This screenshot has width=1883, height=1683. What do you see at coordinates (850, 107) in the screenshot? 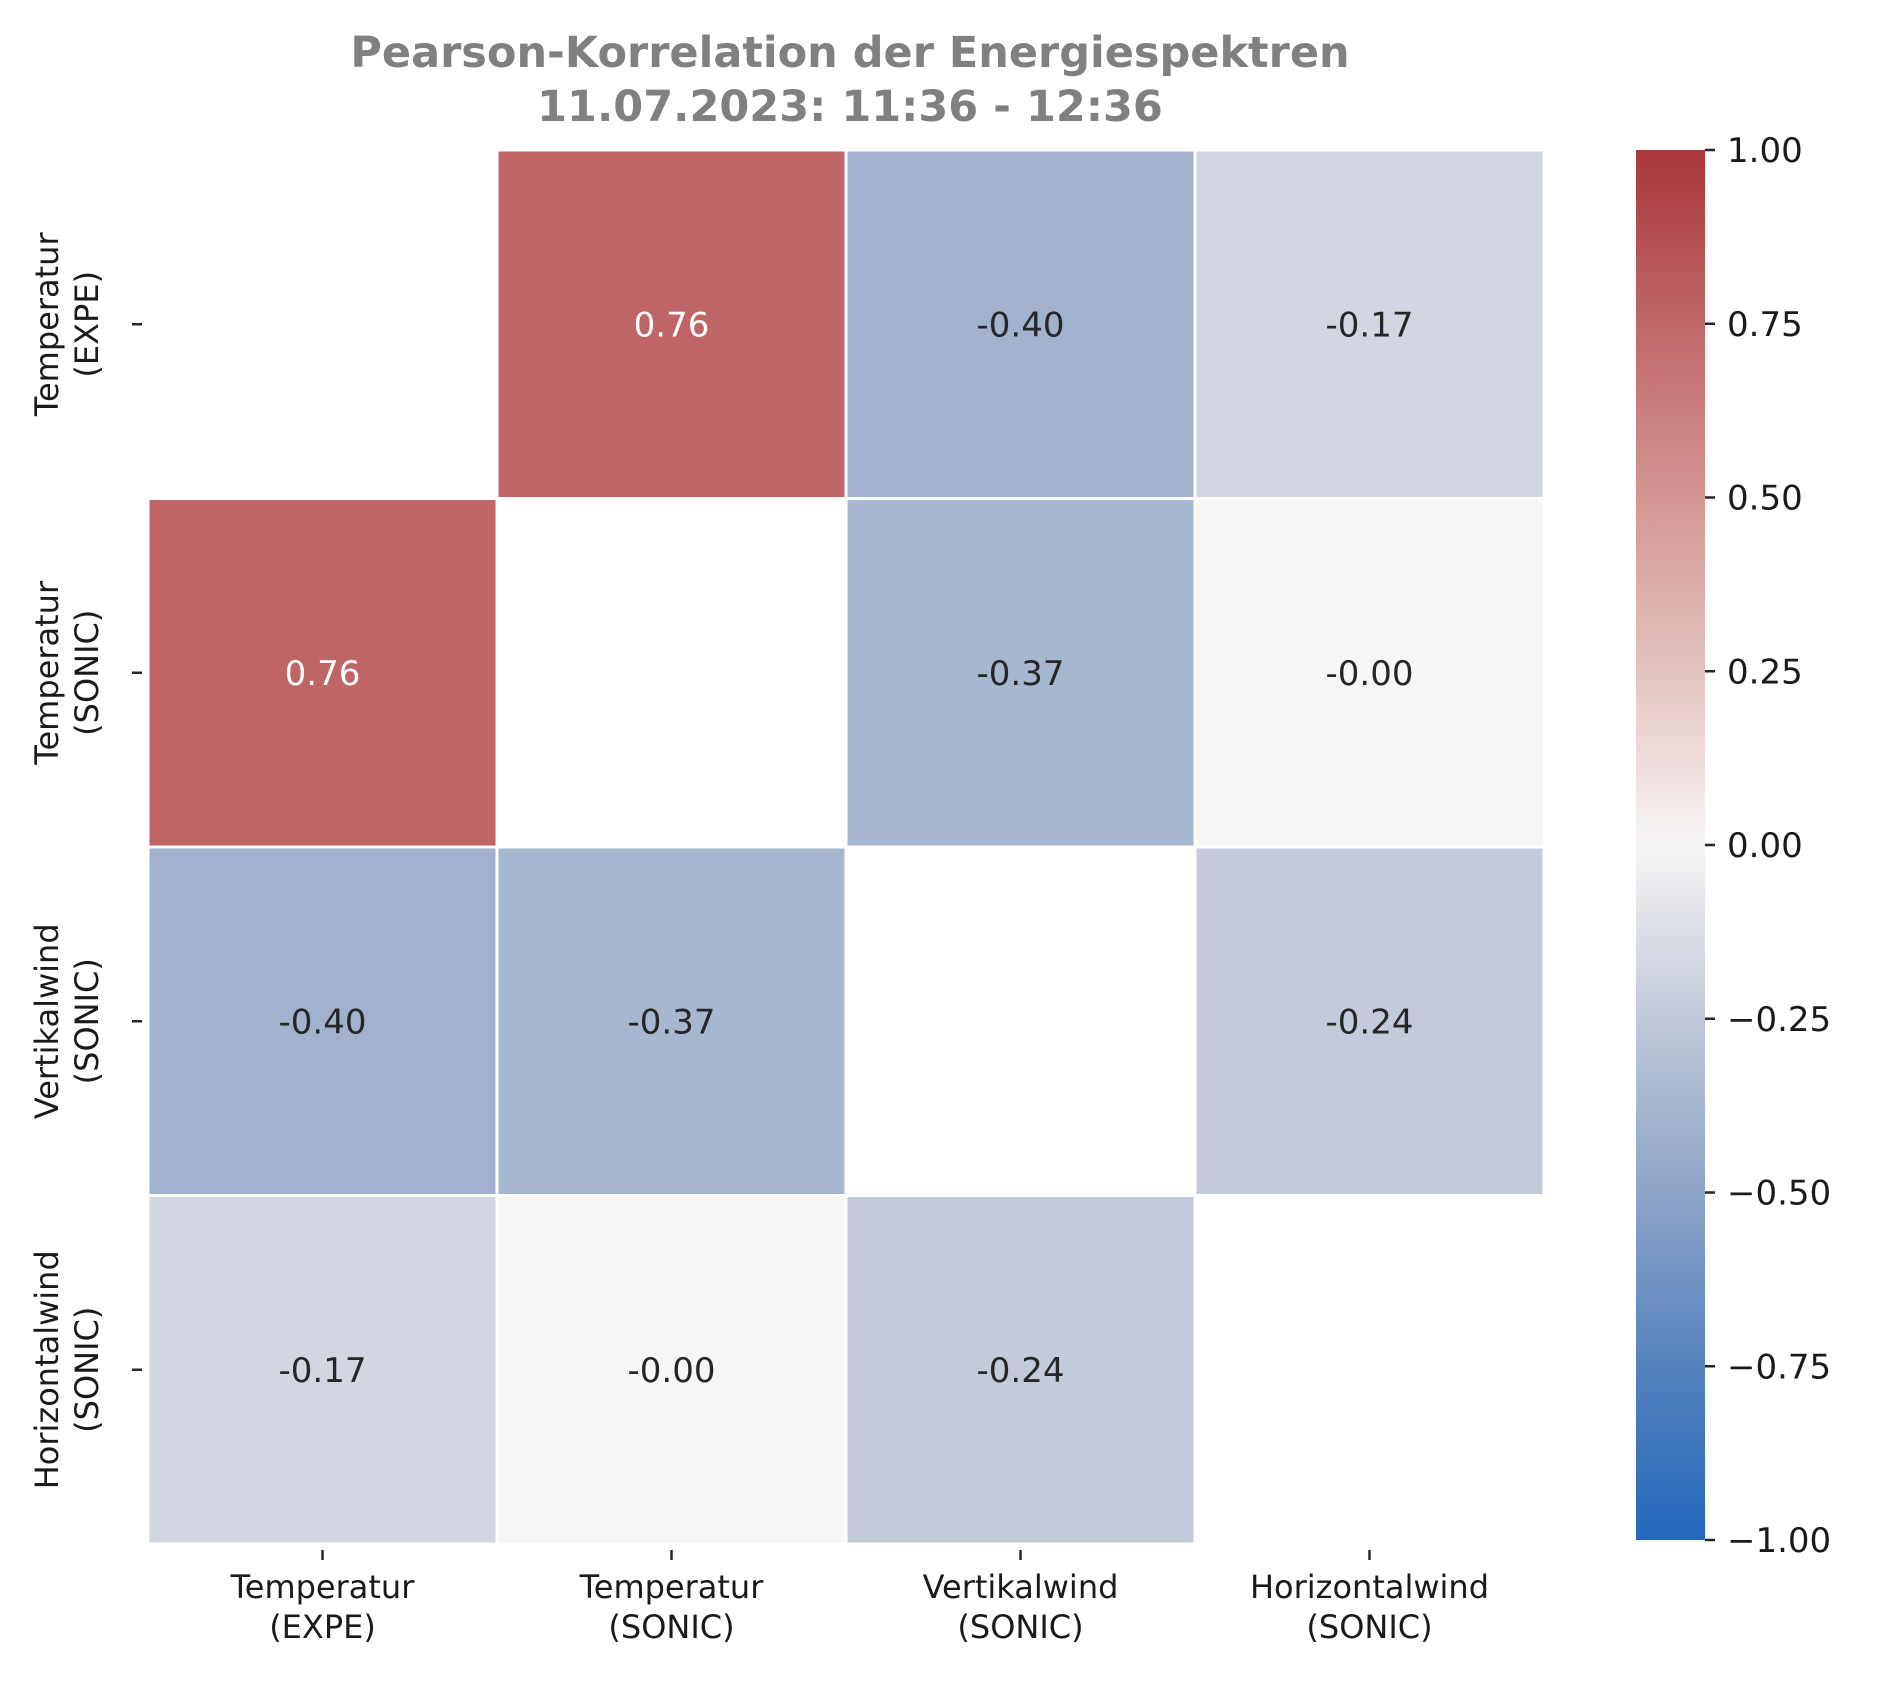
I see `chart-title-line-2: 11.07.2023: 11:36 - 12:36` at bounding box center [850, 107].